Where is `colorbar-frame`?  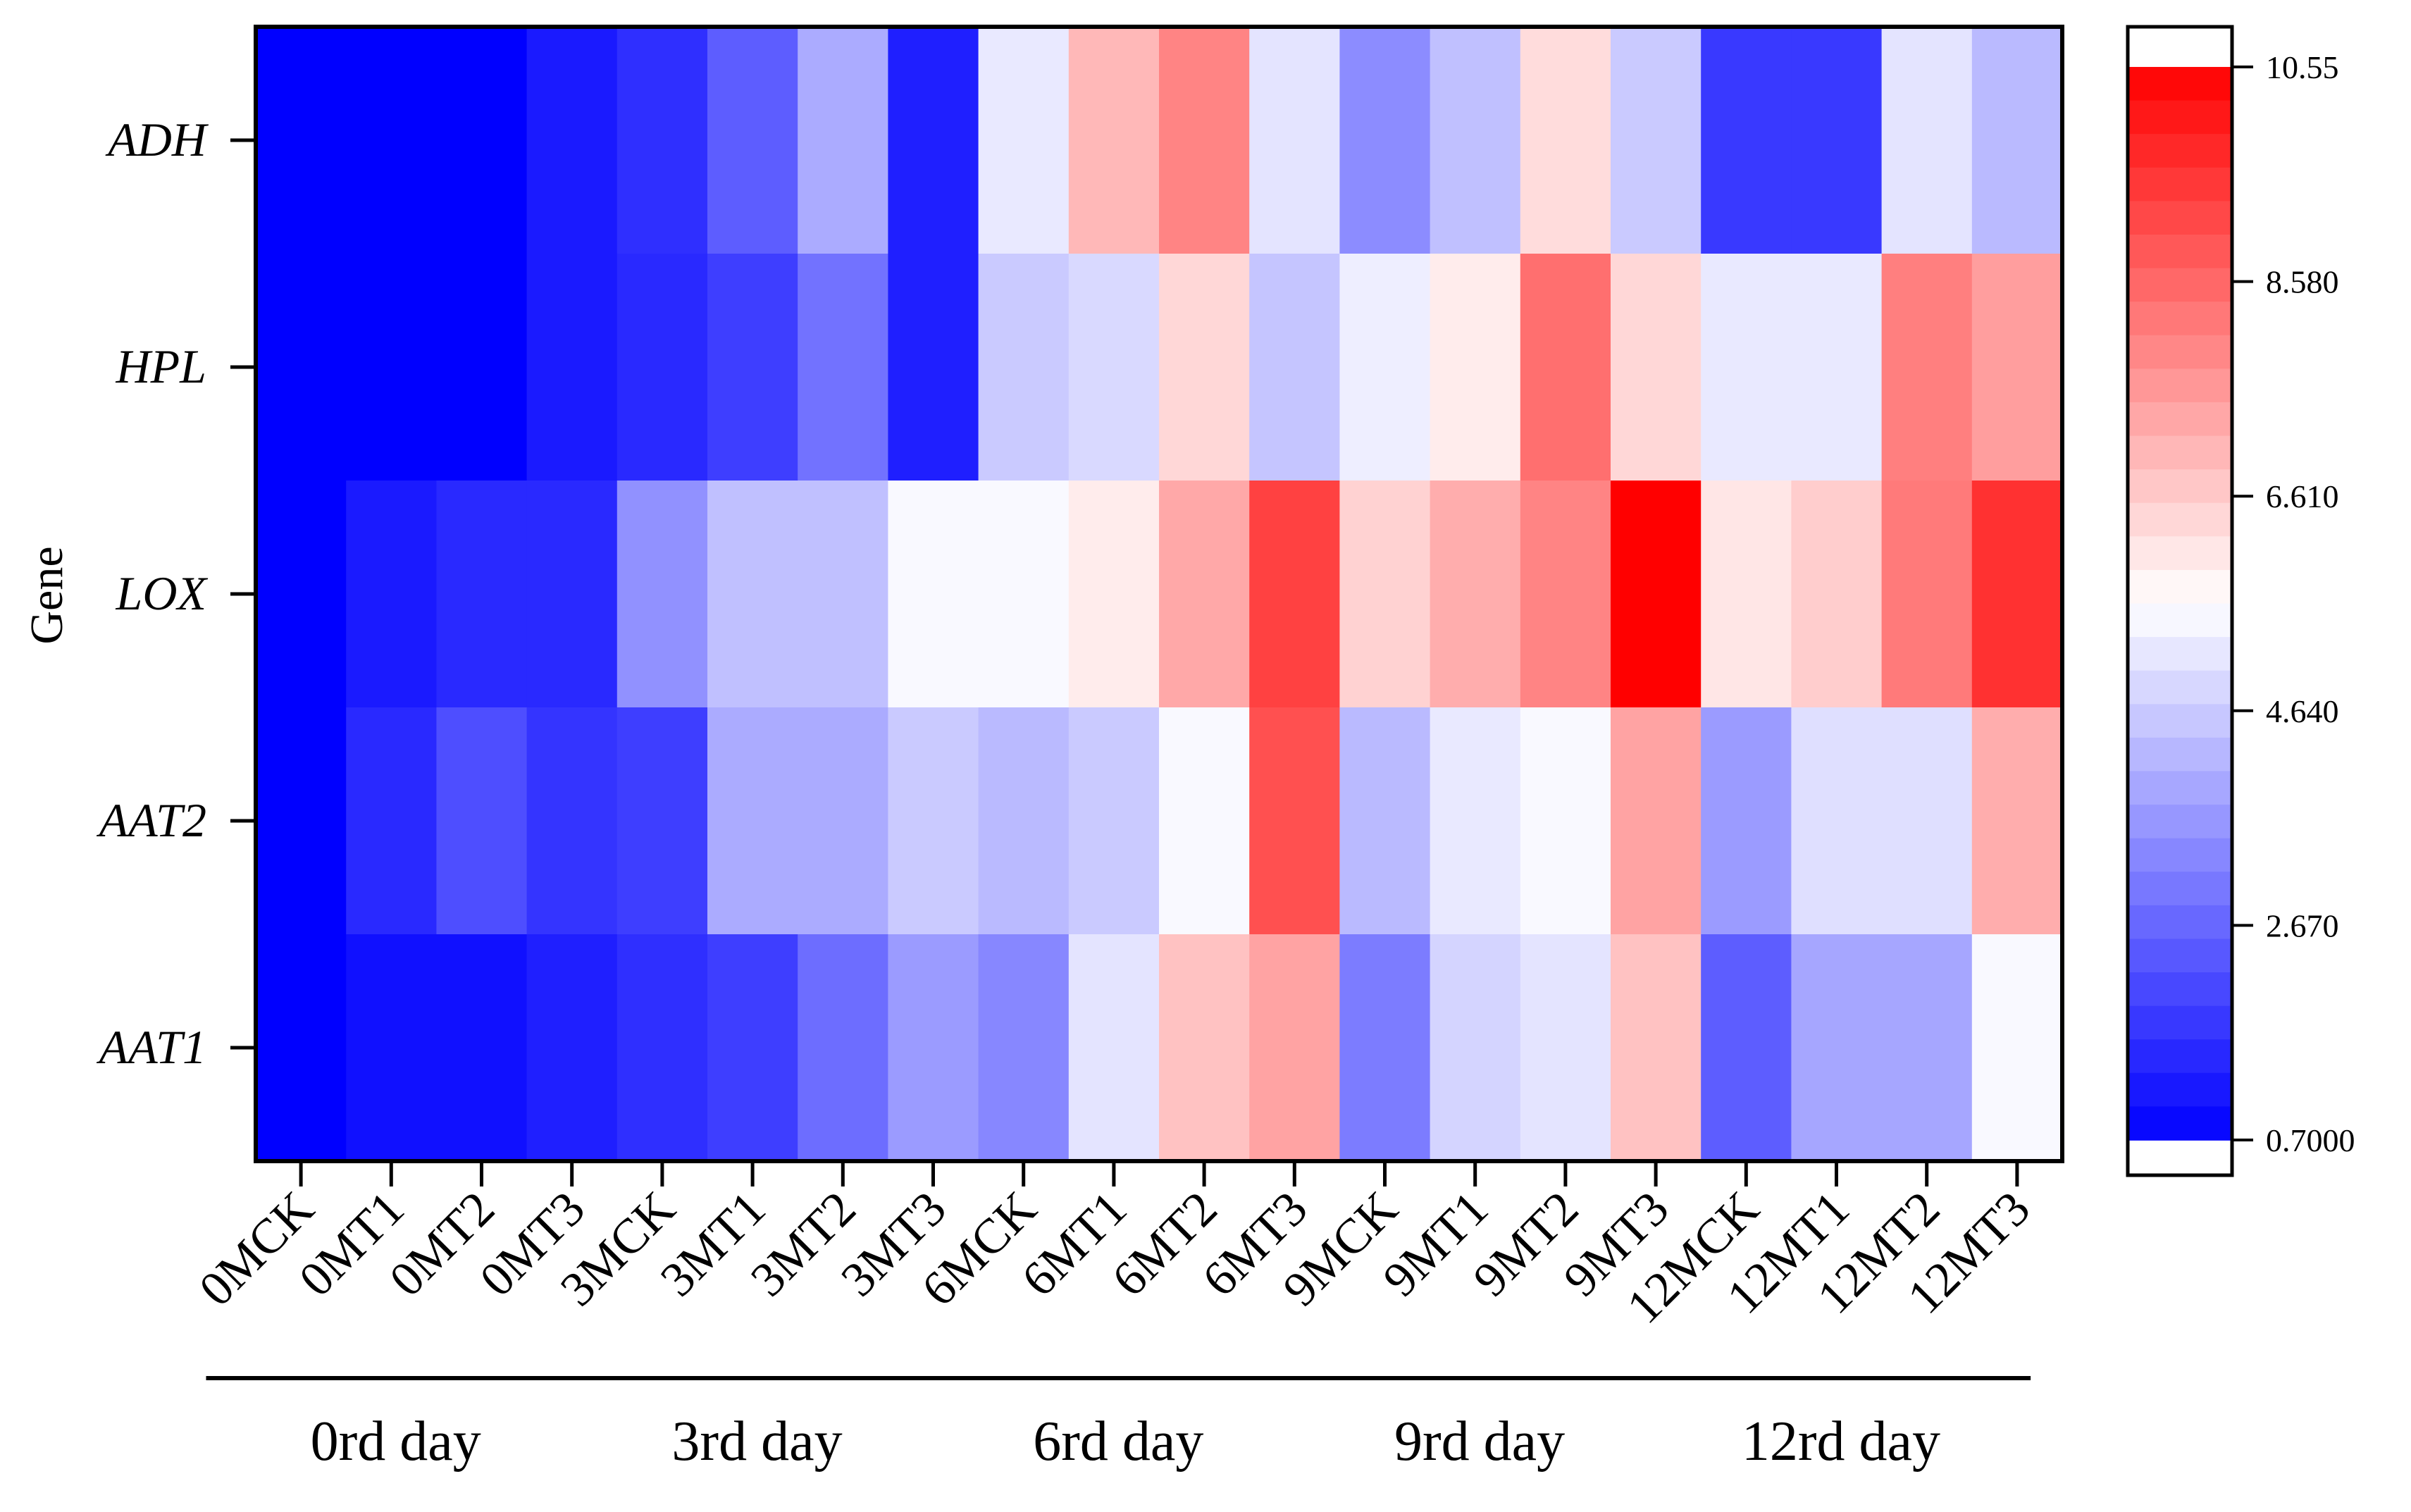 colorbar-frame is located at coordinates (2180, 601).